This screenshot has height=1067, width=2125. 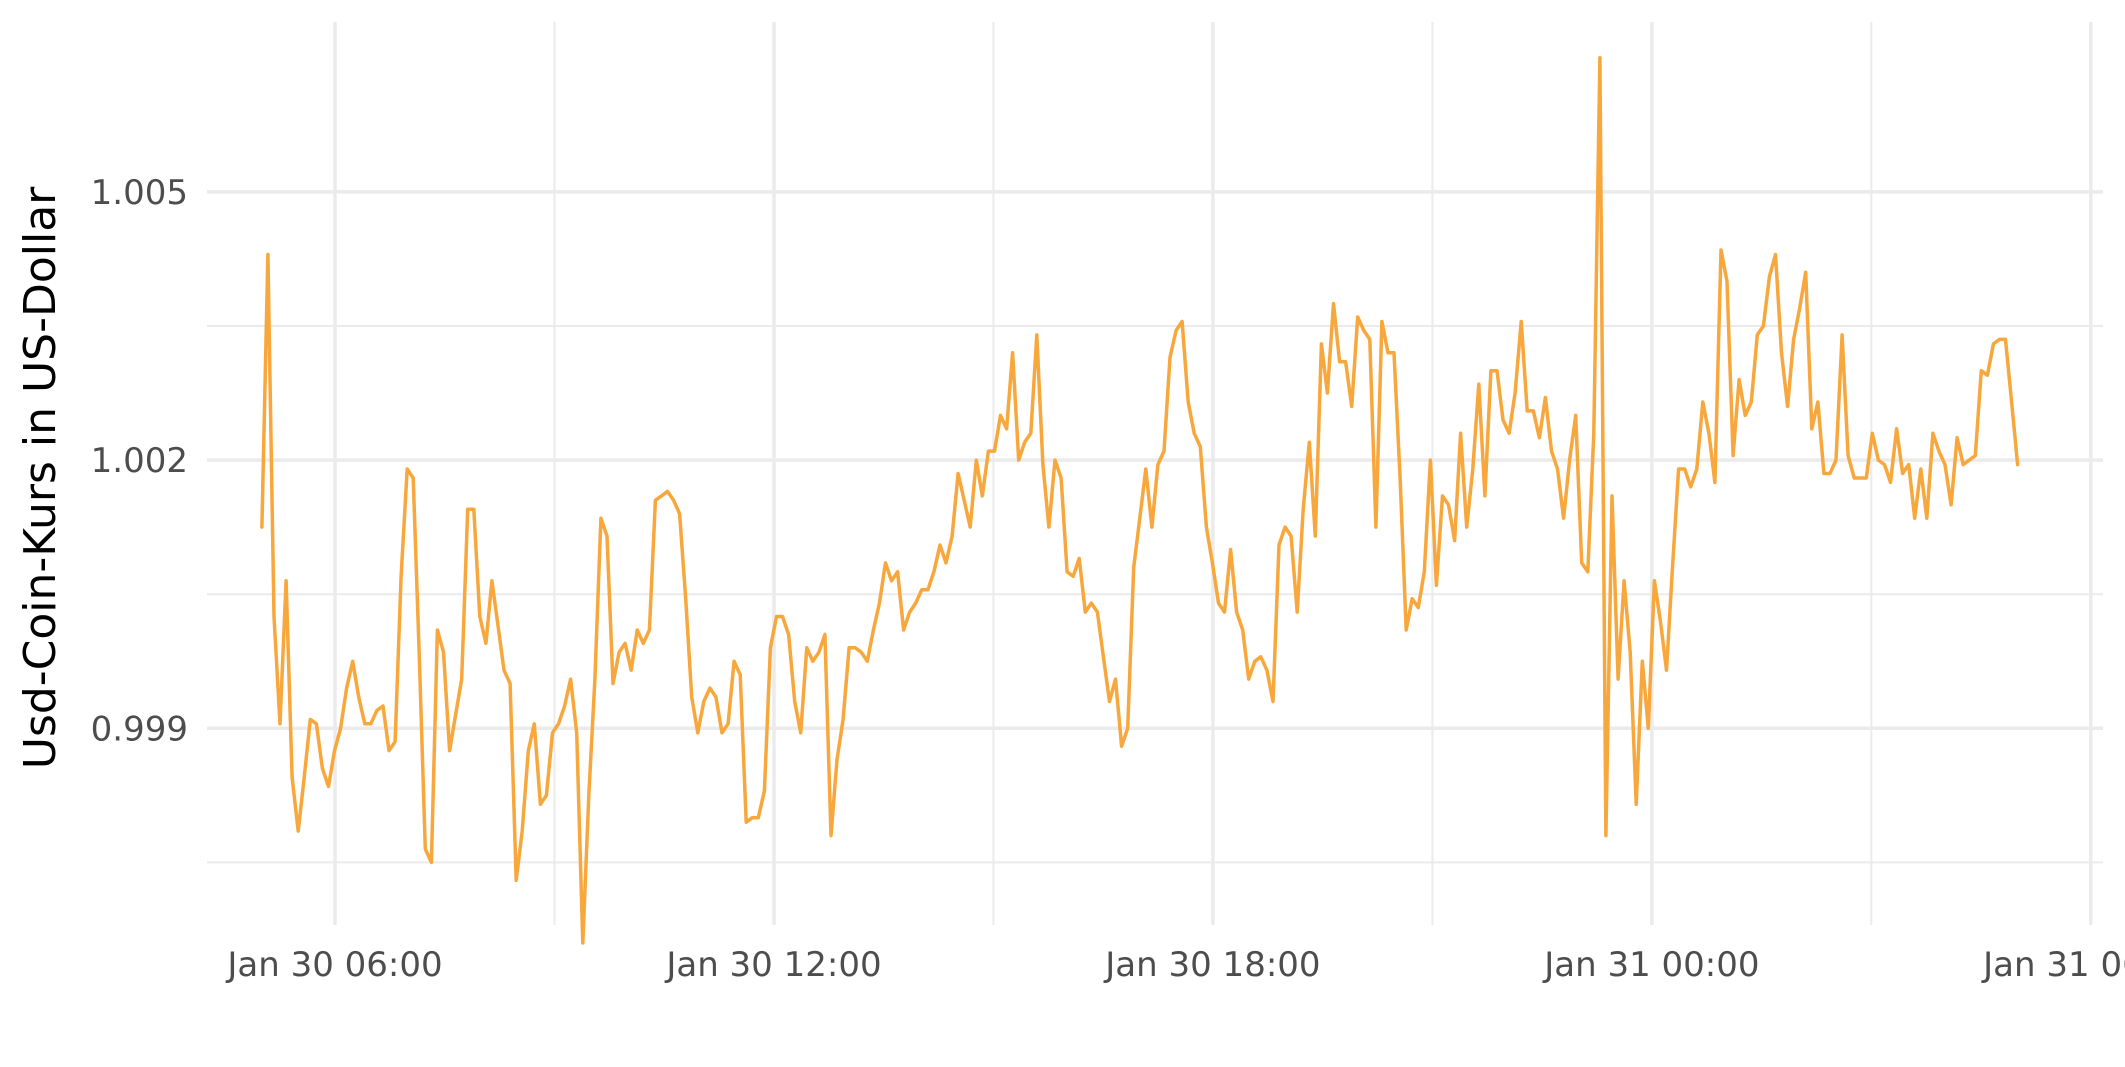 I want to click on x-tick-label: Jan 30 06:00, so click(x=333, y=965).